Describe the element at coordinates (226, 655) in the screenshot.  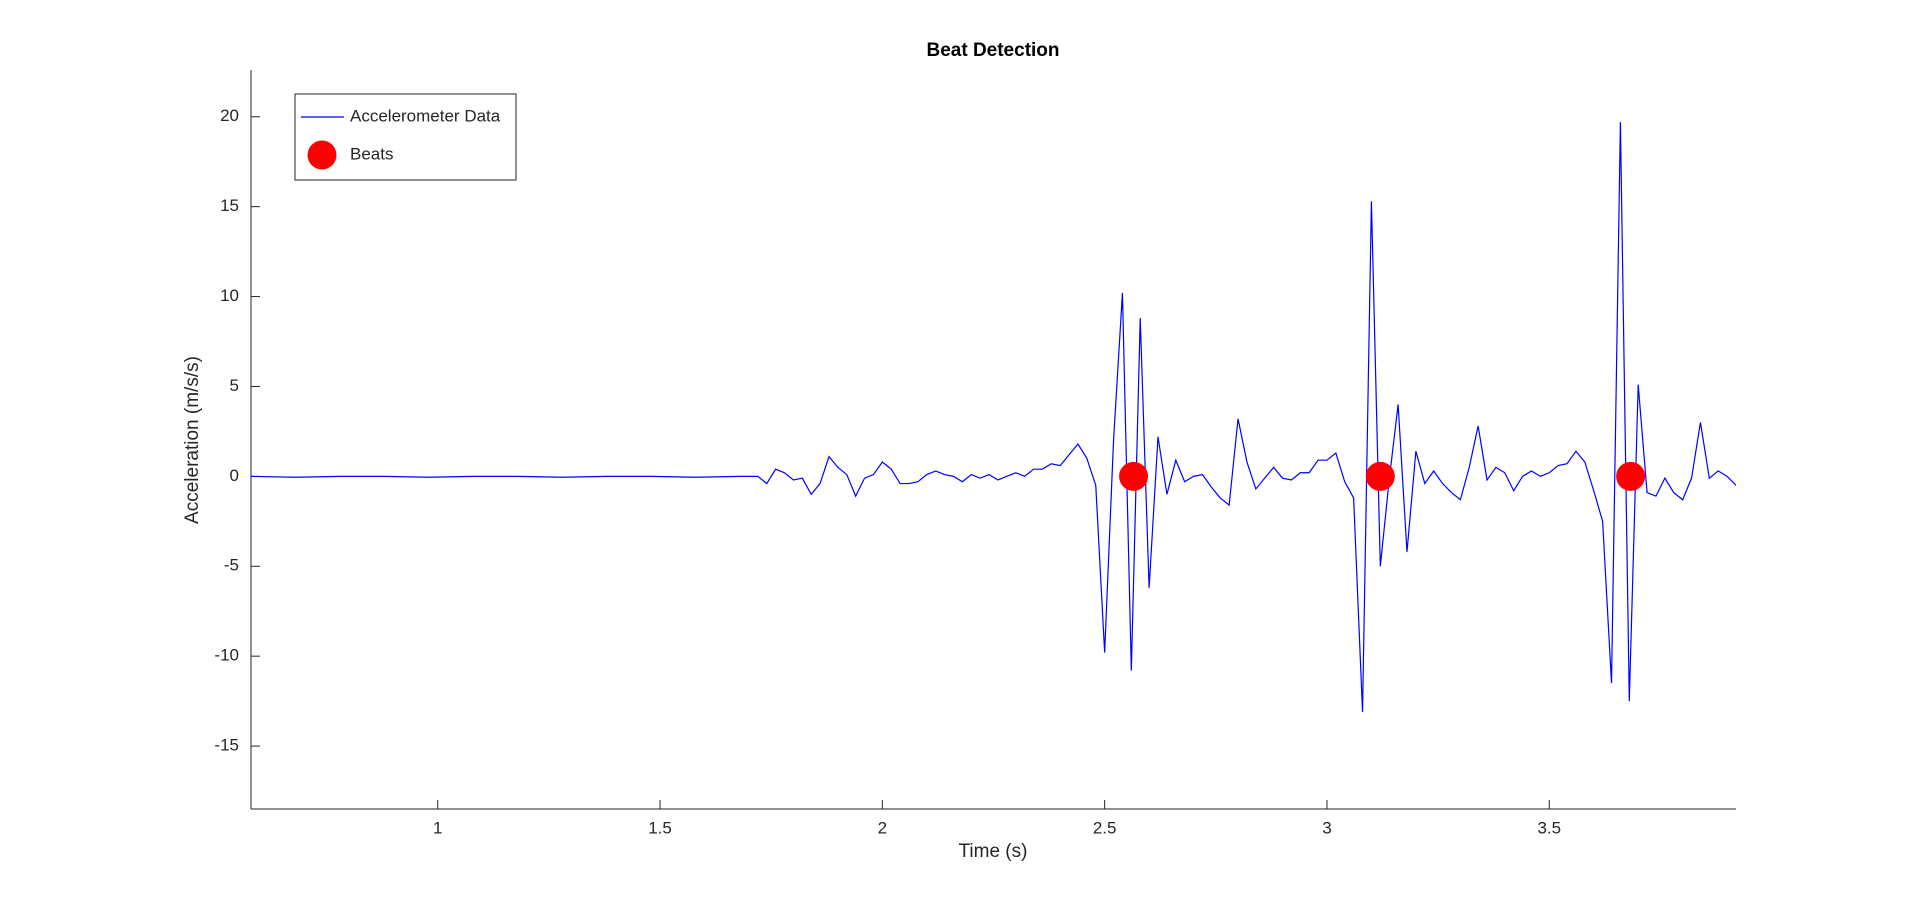
I see `y-tick-label: -10` at that location.